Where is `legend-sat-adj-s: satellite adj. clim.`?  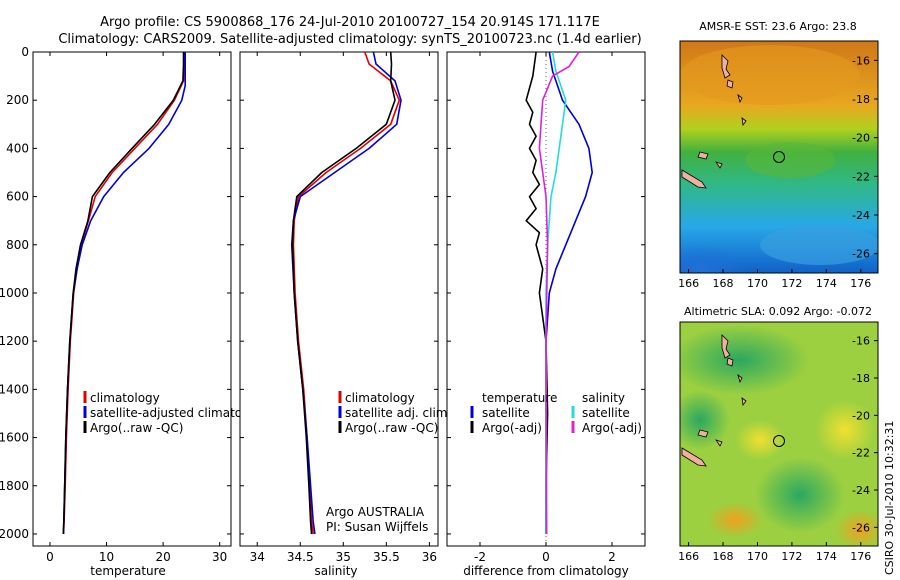
legend-sat-adj-s: satellite adj. clim. is located at coordinates (398, 413).